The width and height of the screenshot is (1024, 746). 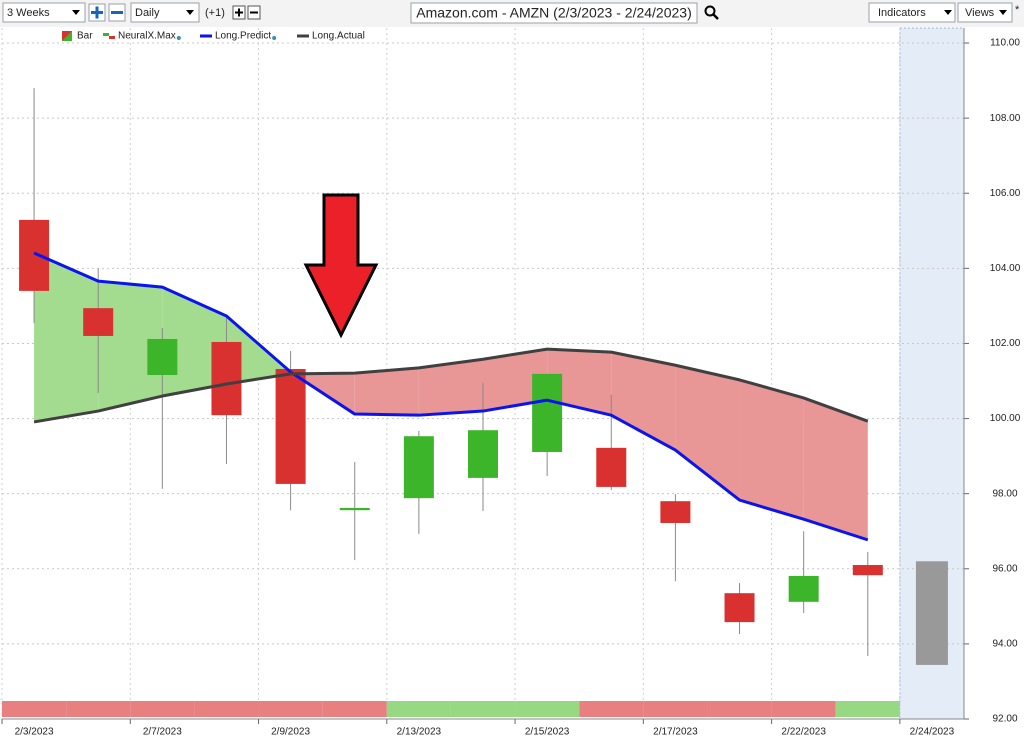 What do you see at coordinates (290, 732) in the screenshot?
I see `x-tick-label: 2/9/2023` at bounding box center [290, 732].